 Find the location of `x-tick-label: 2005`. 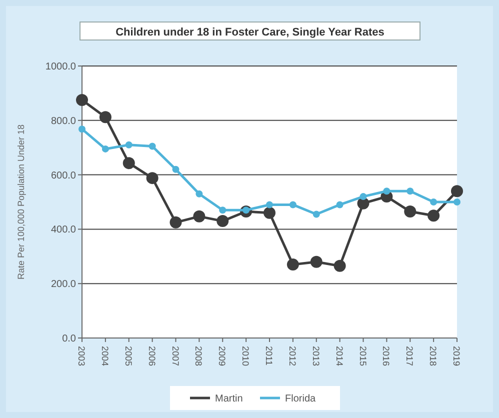

x-tick-label: 2005 is located at coordinates (128, 356).